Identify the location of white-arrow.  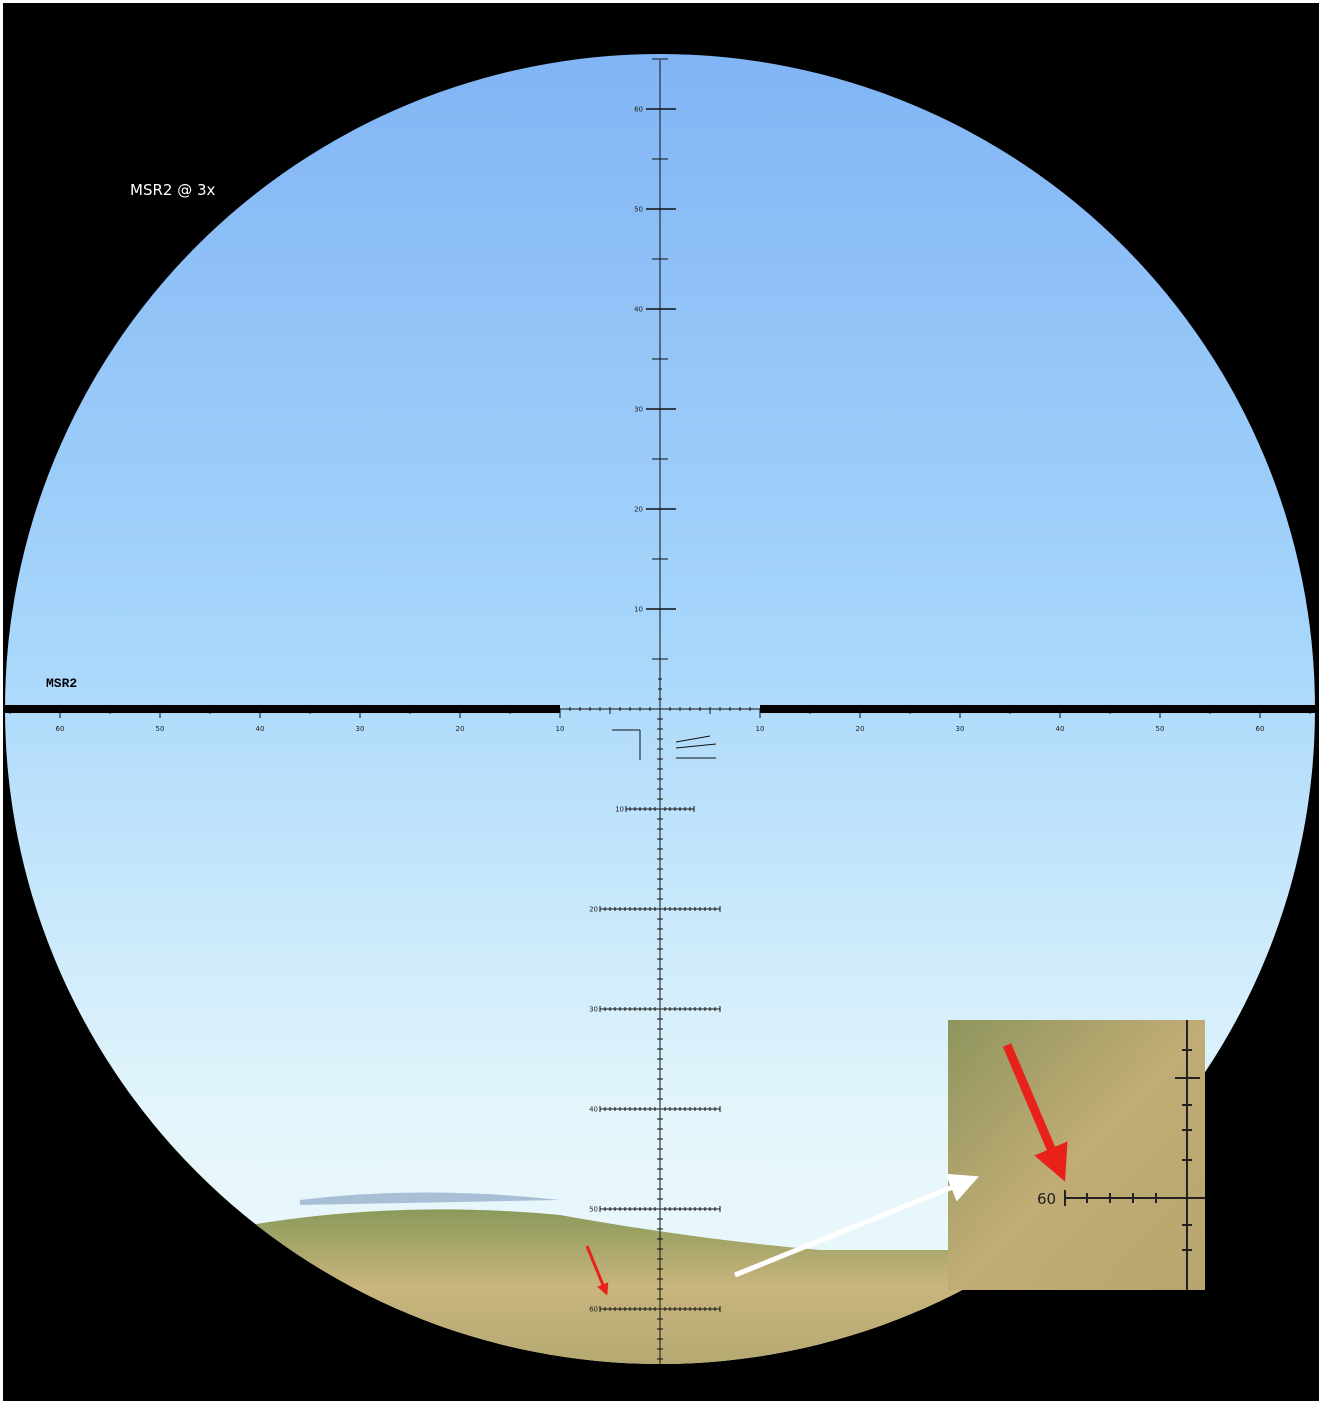
(856, 1225).